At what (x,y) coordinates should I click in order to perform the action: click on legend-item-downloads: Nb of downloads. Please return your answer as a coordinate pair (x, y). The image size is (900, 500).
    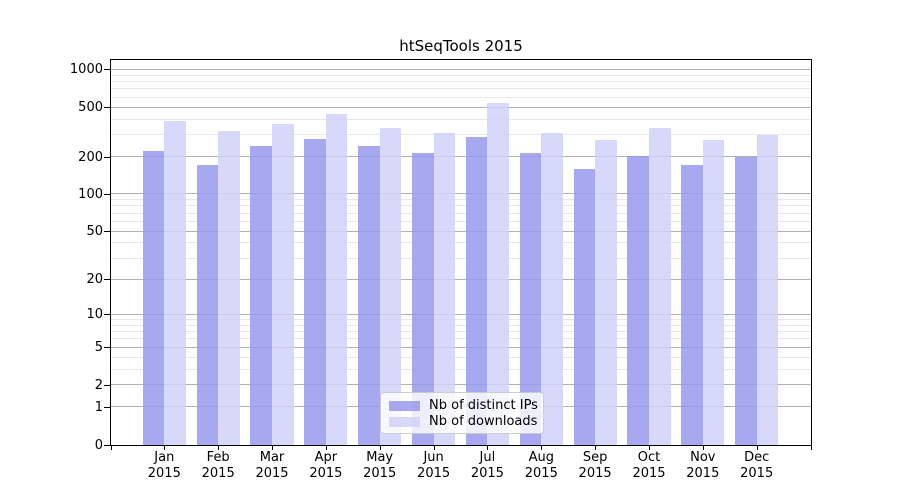
    Looking at the image, I should click on (463, 421).